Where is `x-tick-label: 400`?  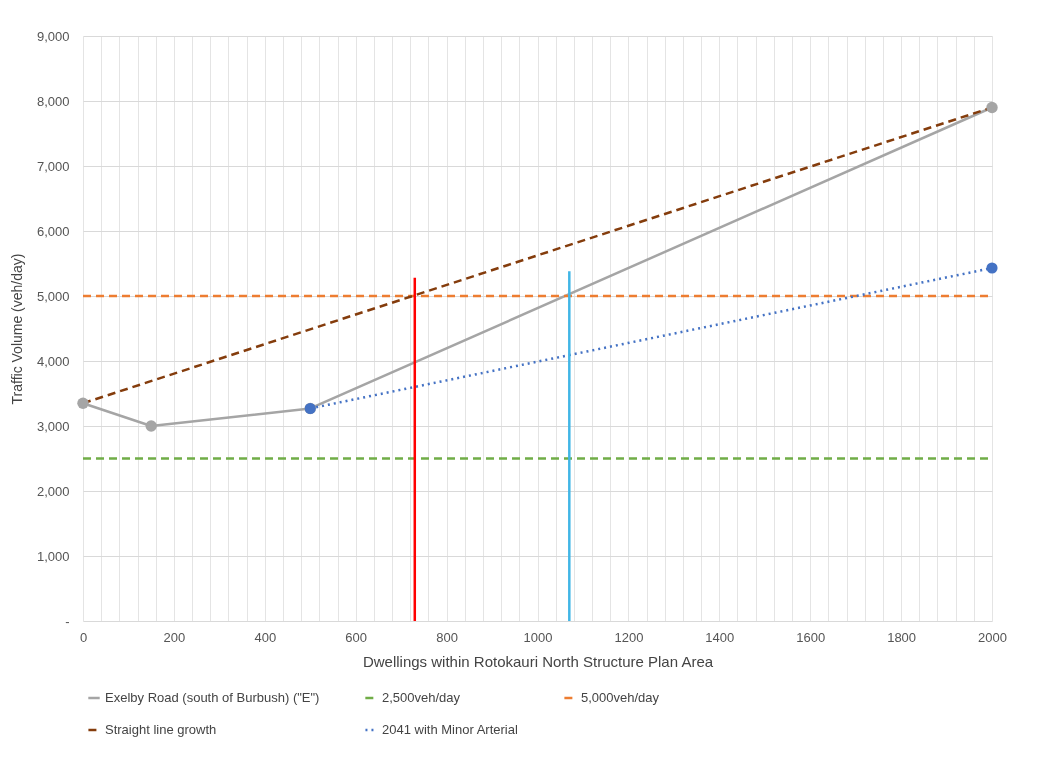
x-tick-label: 400 is located at coordinates (265, 637).